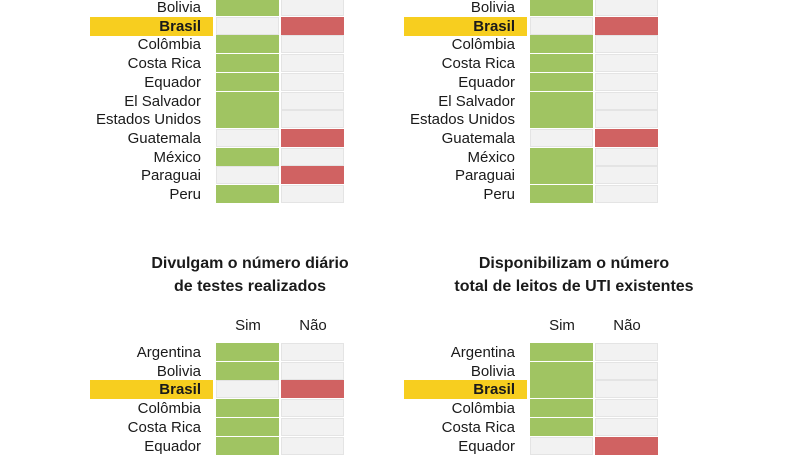 The width and height of the screenshot is (800, 456). Describe the element at coordinates (462, 120) in the screenshot. I see `country-label: Estados Unidos` at that location.